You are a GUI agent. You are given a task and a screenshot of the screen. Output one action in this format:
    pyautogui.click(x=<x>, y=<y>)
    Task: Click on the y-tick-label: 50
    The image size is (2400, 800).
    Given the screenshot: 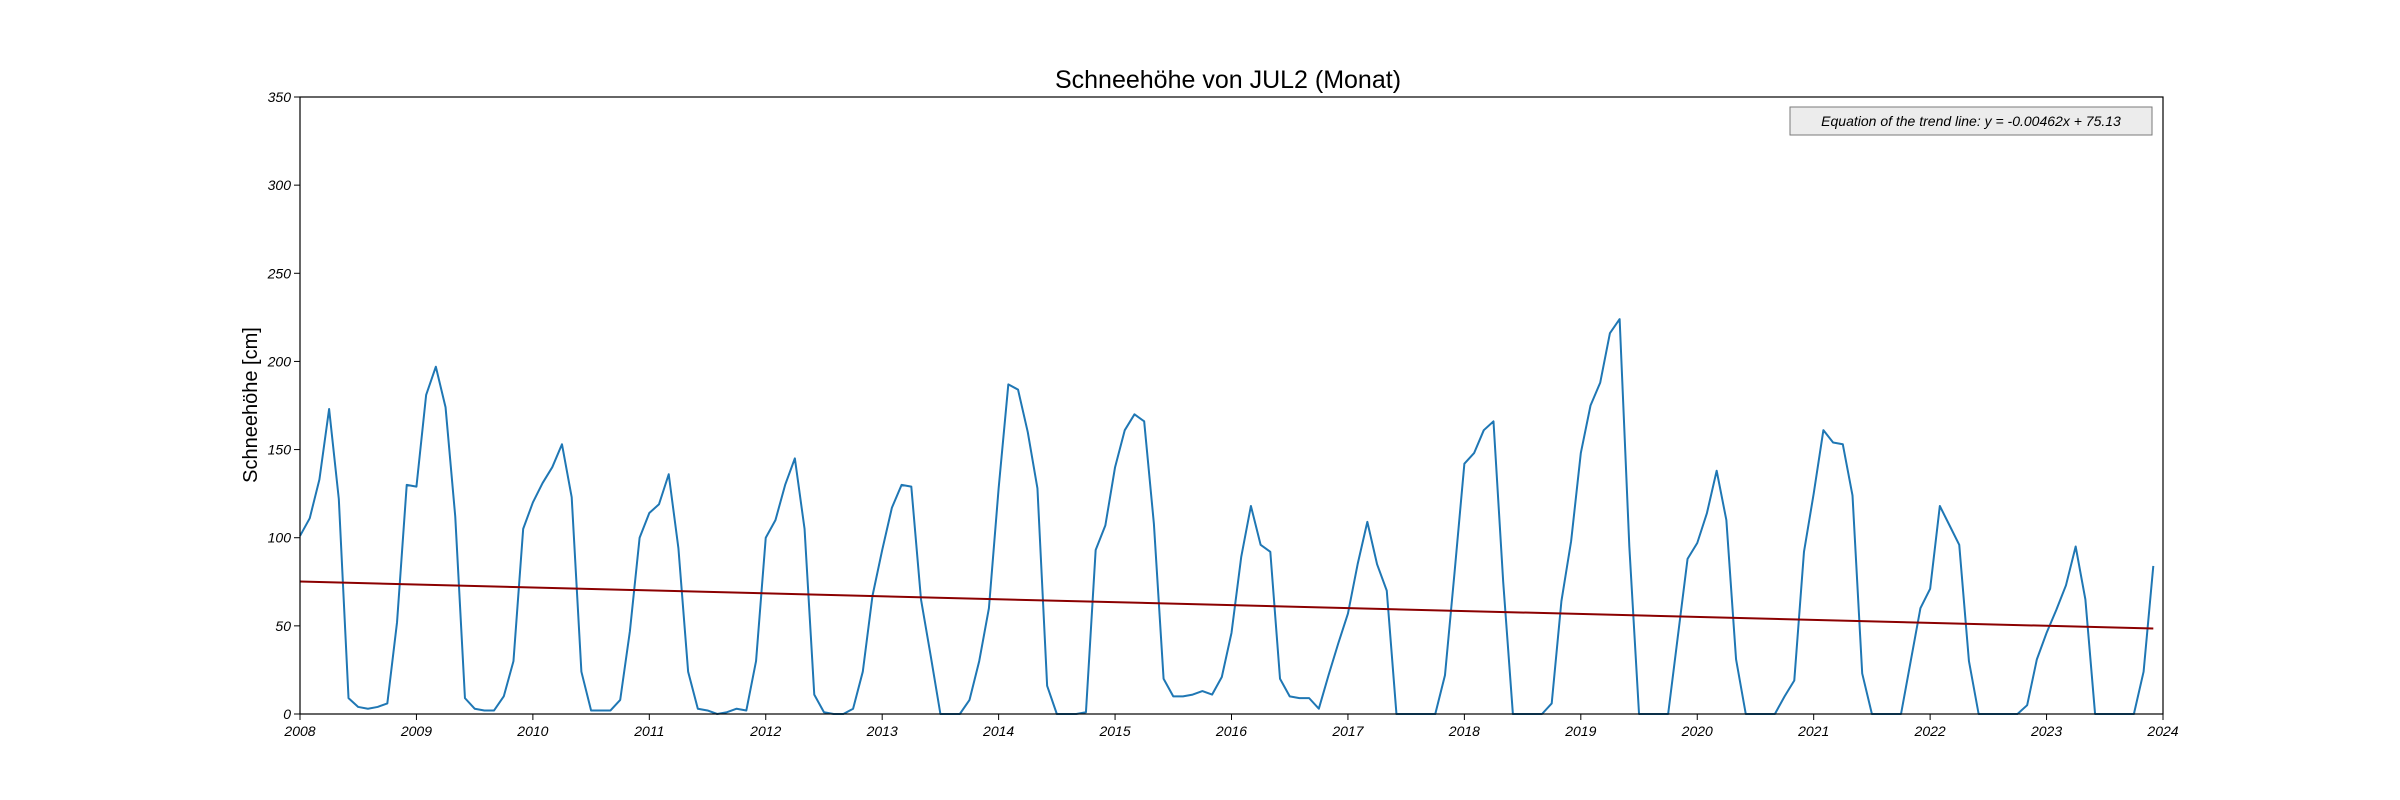 What is the action you would take?
    pyautogui.click(x=283, y=626)
    